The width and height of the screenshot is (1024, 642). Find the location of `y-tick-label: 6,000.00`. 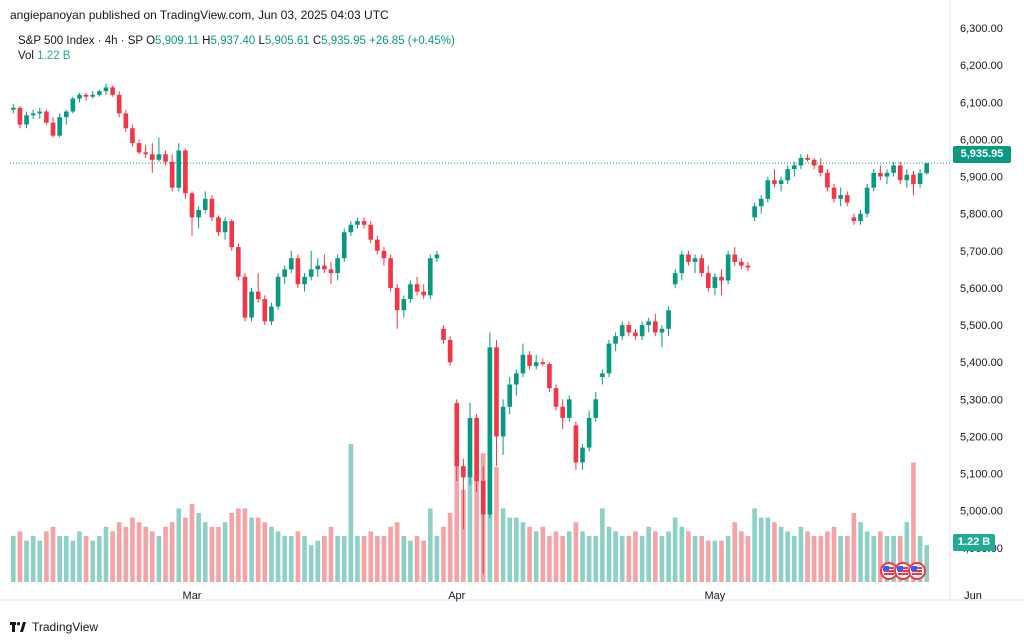

y-tick-label: 6,000.00 is located at coordinates (981, 140).